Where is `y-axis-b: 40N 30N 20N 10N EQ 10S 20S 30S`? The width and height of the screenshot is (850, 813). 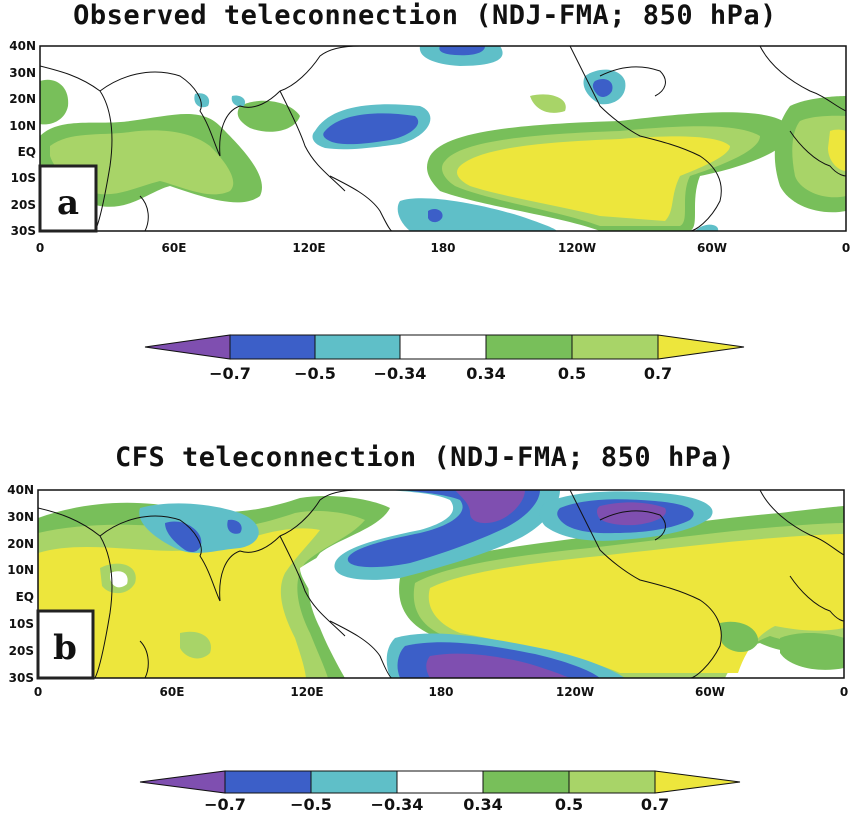 y-axis-b: 40N 30N 20N 10N EQ 10S 20S 30S is located at coordinates (20, 584).